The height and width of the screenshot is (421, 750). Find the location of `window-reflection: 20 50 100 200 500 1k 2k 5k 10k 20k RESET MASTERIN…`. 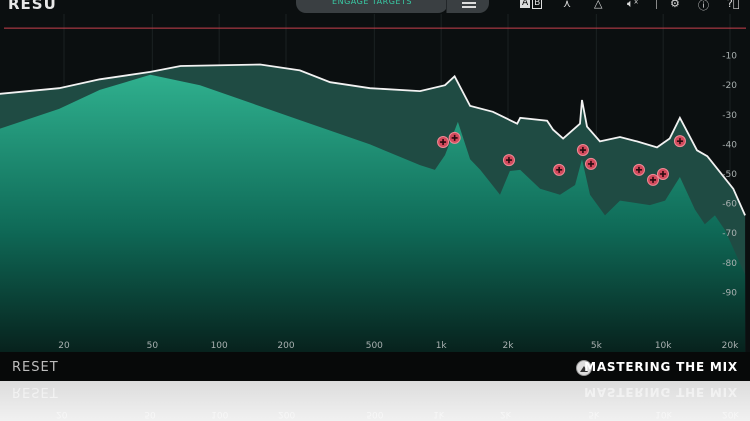

window-reflection: 20 50 100 200 500 1k 2k 5k 10k 20k RESET MASTERIN… is located at coordinates (375, 401).